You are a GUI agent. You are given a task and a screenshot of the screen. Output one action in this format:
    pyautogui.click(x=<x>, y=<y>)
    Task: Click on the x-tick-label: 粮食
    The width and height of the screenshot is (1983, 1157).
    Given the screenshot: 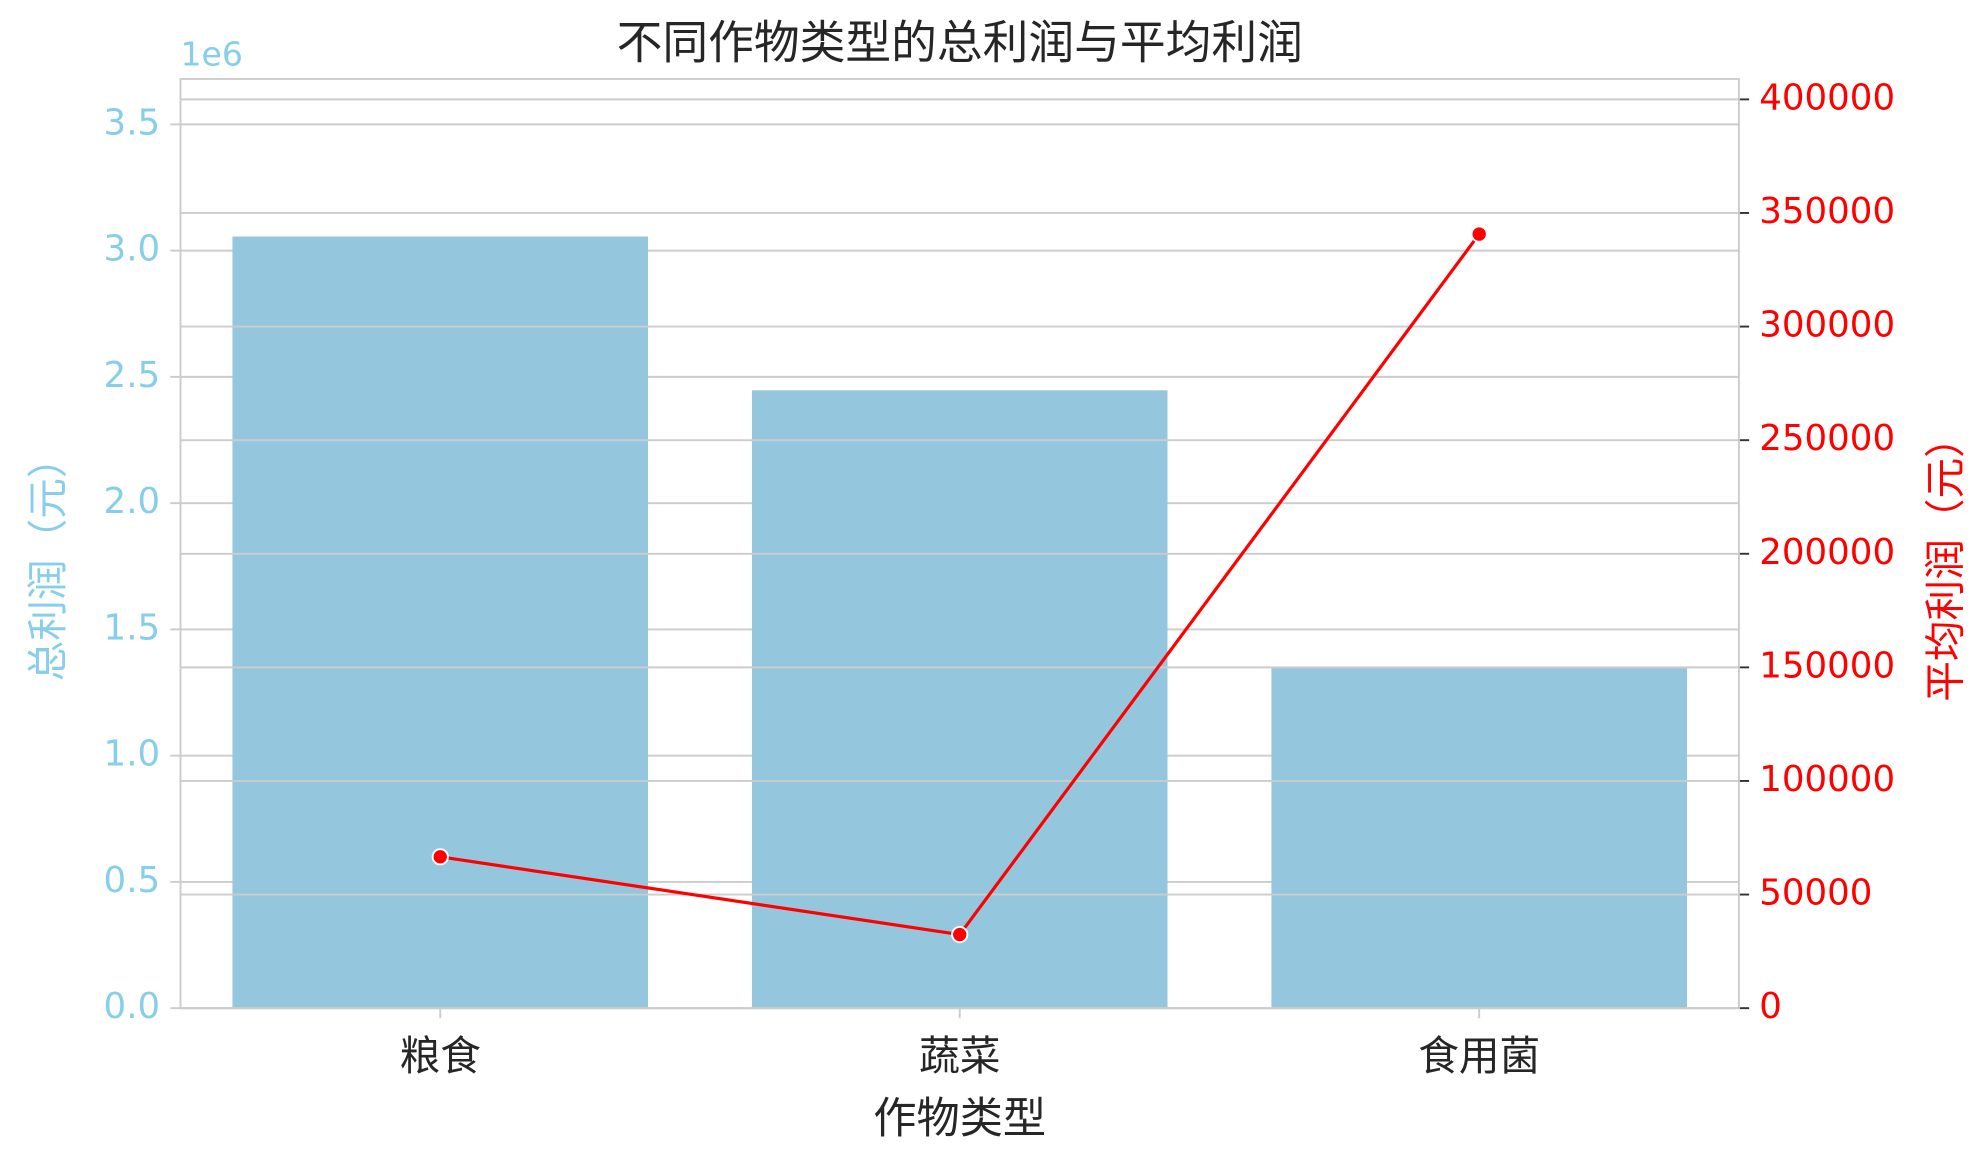 What is the action you would take?
    pyautogui.click(x=440, y=1056)
    